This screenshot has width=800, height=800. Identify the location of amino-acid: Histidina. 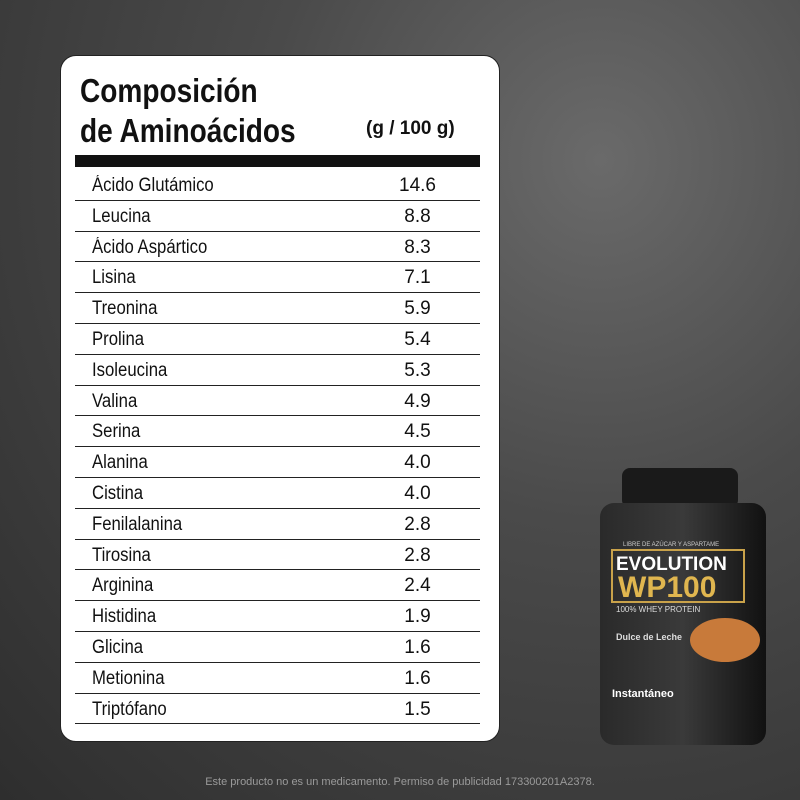
(124, 617).